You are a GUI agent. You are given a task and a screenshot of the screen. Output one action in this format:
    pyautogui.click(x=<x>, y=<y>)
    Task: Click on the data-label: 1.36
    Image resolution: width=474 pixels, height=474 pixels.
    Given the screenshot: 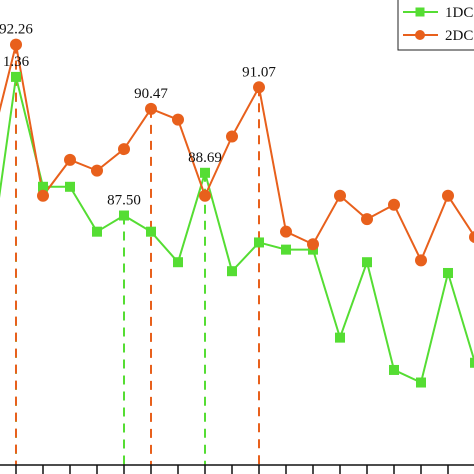 What is the action you would take?
    pyautogui.click(x=16, y=62)
    